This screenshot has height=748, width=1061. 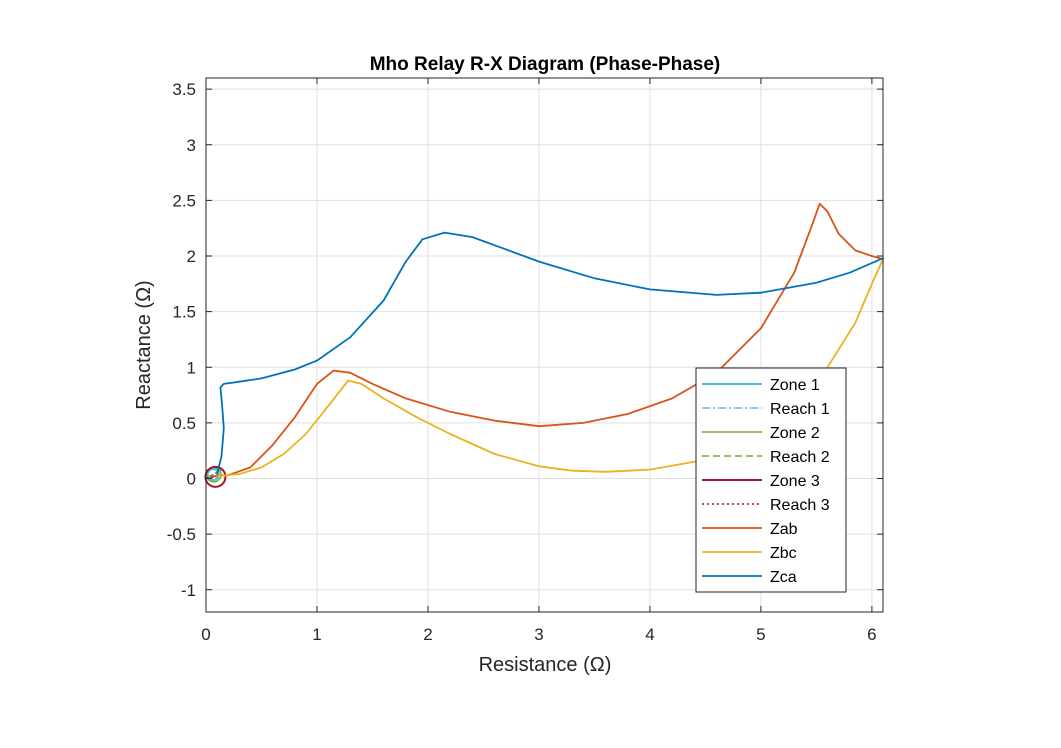 What do you see at coordinates (783, 577) in the screenshot?
I see `legend-label-zca: Zca` at bounding box center [783, 577].